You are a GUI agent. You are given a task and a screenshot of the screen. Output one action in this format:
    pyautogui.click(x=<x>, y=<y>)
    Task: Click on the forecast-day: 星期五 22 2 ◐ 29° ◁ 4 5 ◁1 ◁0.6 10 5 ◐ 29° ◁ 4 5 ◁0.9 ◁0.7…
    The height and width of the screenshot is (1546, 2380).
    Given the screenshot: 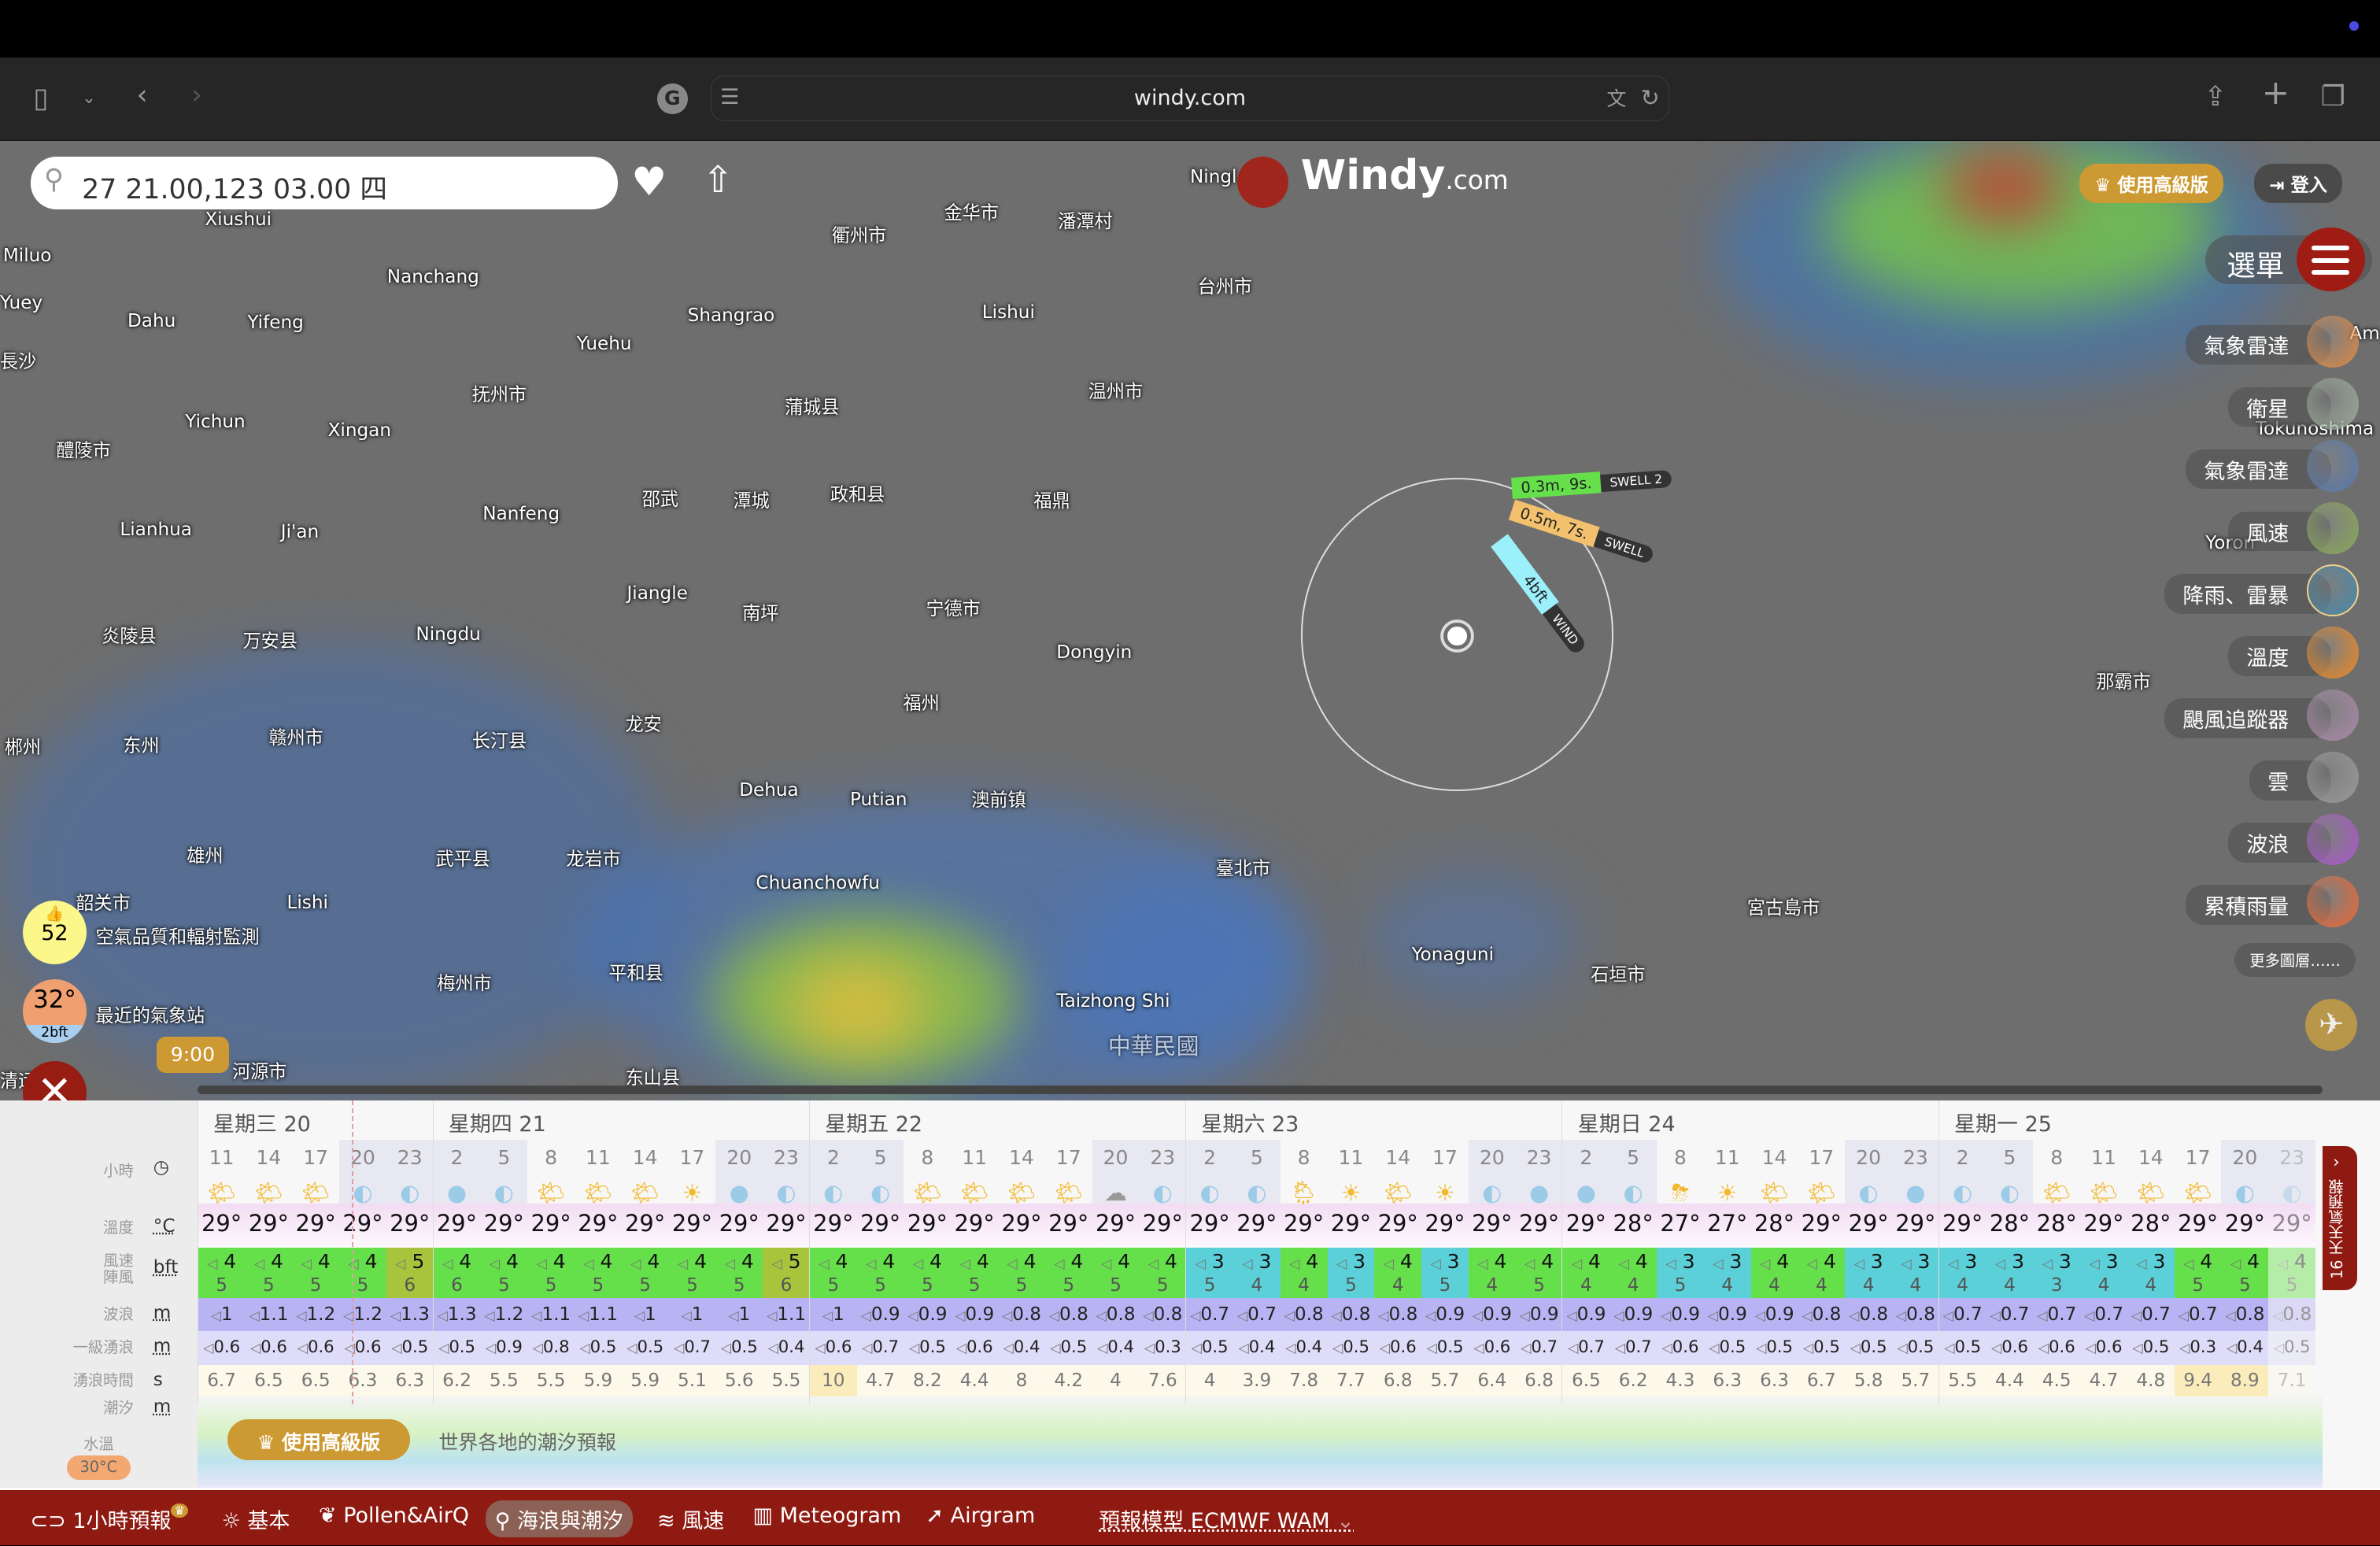 What is the action you would take?
    pyautogui.click(x=997, y=1252)
    